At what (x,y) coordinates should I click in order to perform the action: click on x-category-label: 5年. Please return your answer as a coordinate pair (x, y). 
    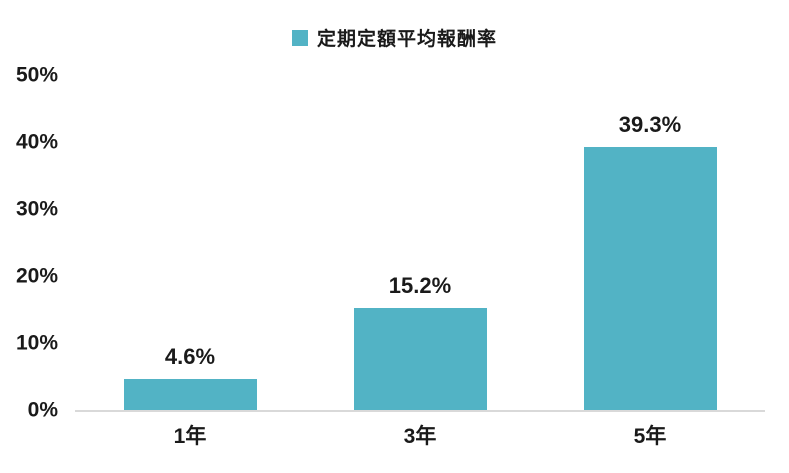
    Looking at the image, I should click on (650, 436).